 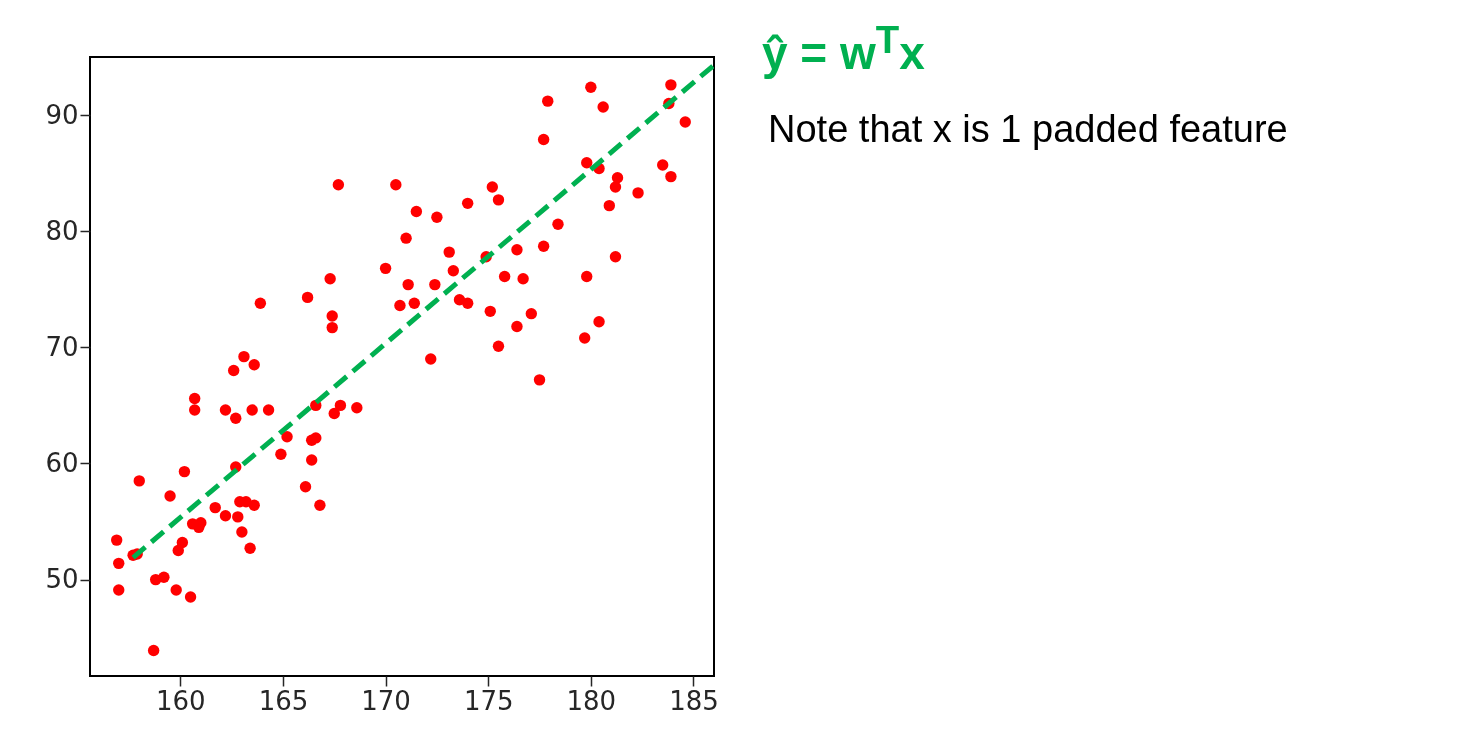 I want to click on series-label: ŷ = w$^{T}$x, so click(x=843, y=49).